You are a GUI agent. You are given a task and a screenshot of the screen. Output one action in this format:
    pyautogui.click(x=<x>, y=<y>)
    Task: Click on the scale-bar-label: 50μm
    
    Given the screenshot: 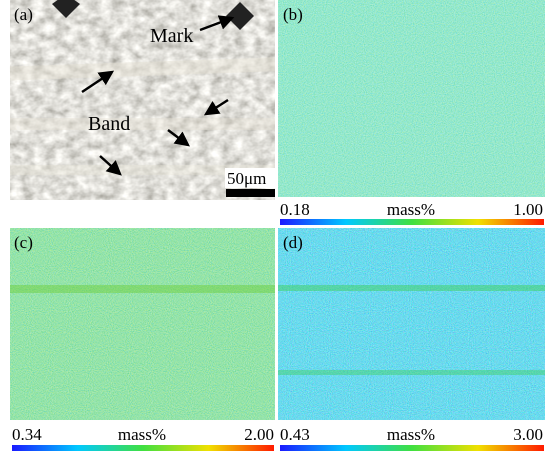 What is the action you would take?
    pyautogui.click(x=246, y=178)
    